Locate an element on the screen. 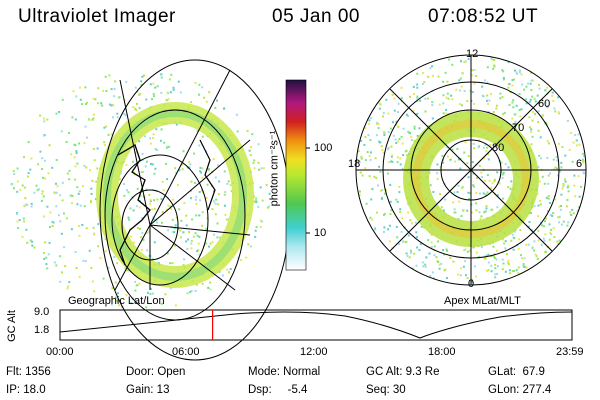 This screenshot has height=400, width=600. display-value: Dsp: -5.4 is located at coordinates (278, 390).